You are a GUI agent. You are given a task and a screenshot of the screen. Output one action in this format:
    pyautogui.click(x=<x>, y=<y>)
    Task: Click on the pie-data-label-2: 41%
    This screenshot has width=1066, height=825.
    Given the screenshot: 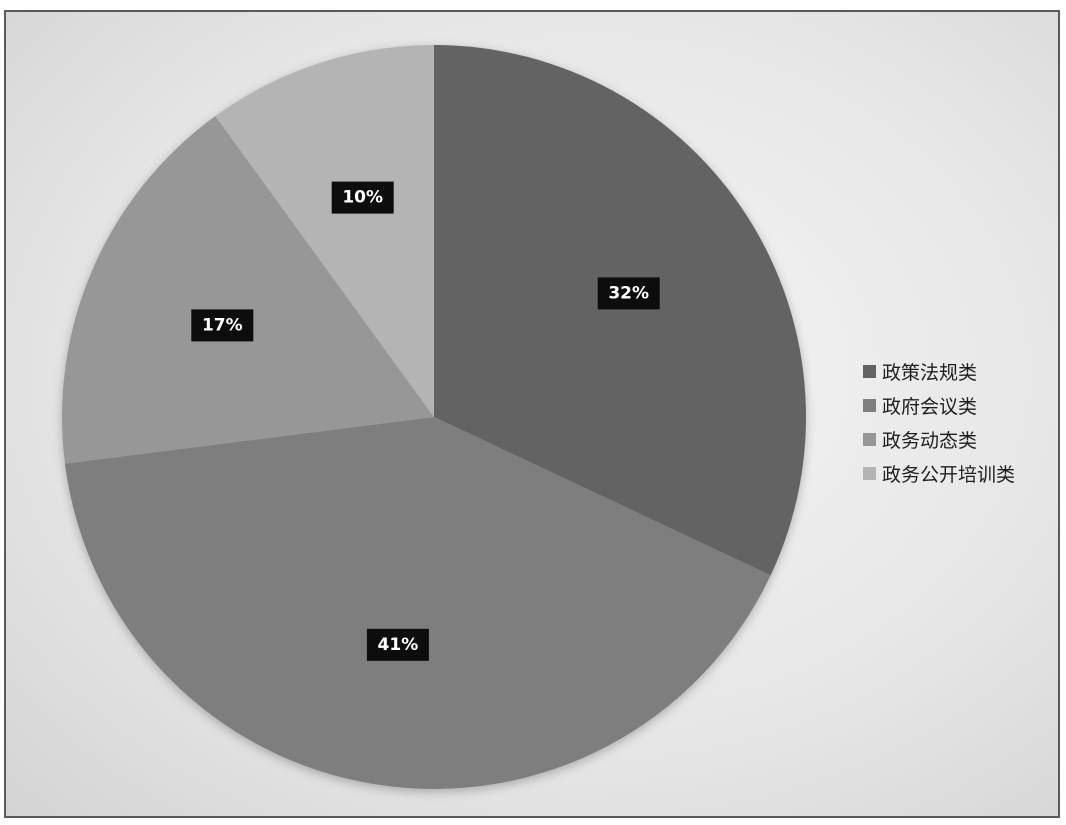 What is the action you would take?
    pyautogui.click(x=397, y=644)
    